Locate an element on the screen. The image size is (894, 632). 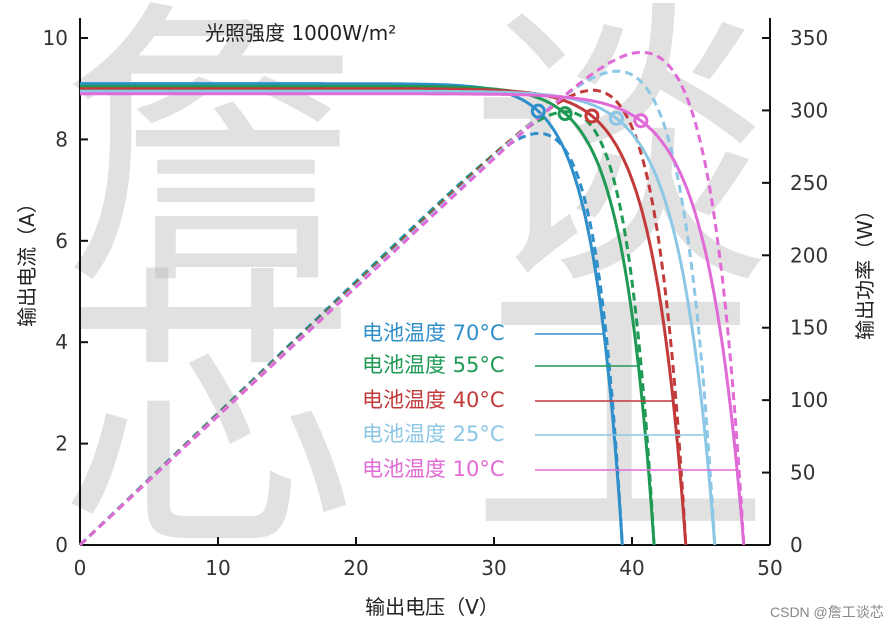
y-right-tick-label-0: 0 is located at coordinates (796, 545).